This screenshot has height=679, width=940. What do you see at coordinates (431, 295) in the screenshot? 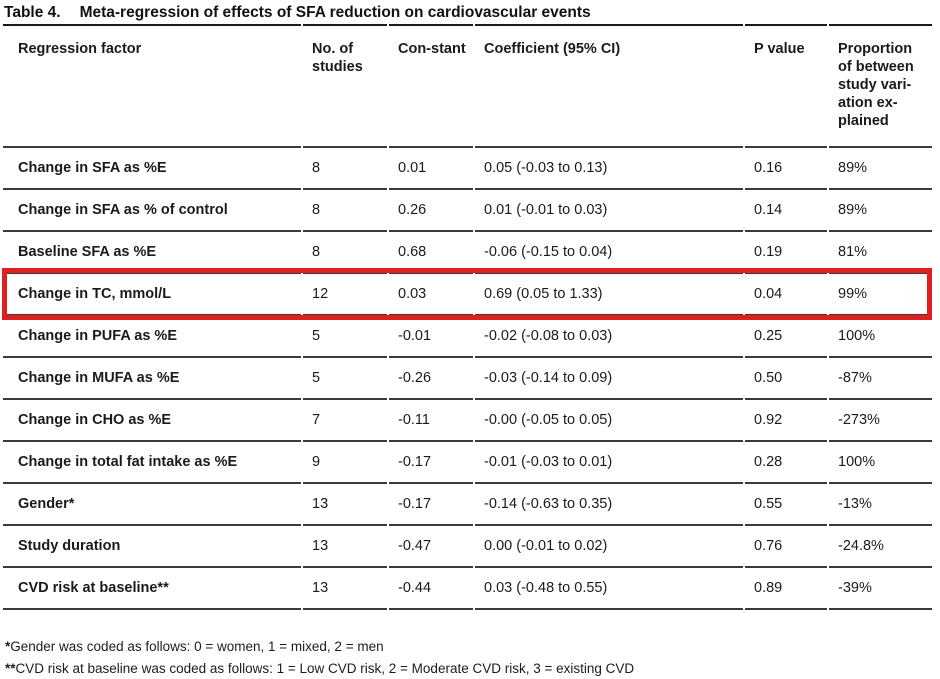
I see `cell-constant: 0.03` at bounding box center [431, 295].